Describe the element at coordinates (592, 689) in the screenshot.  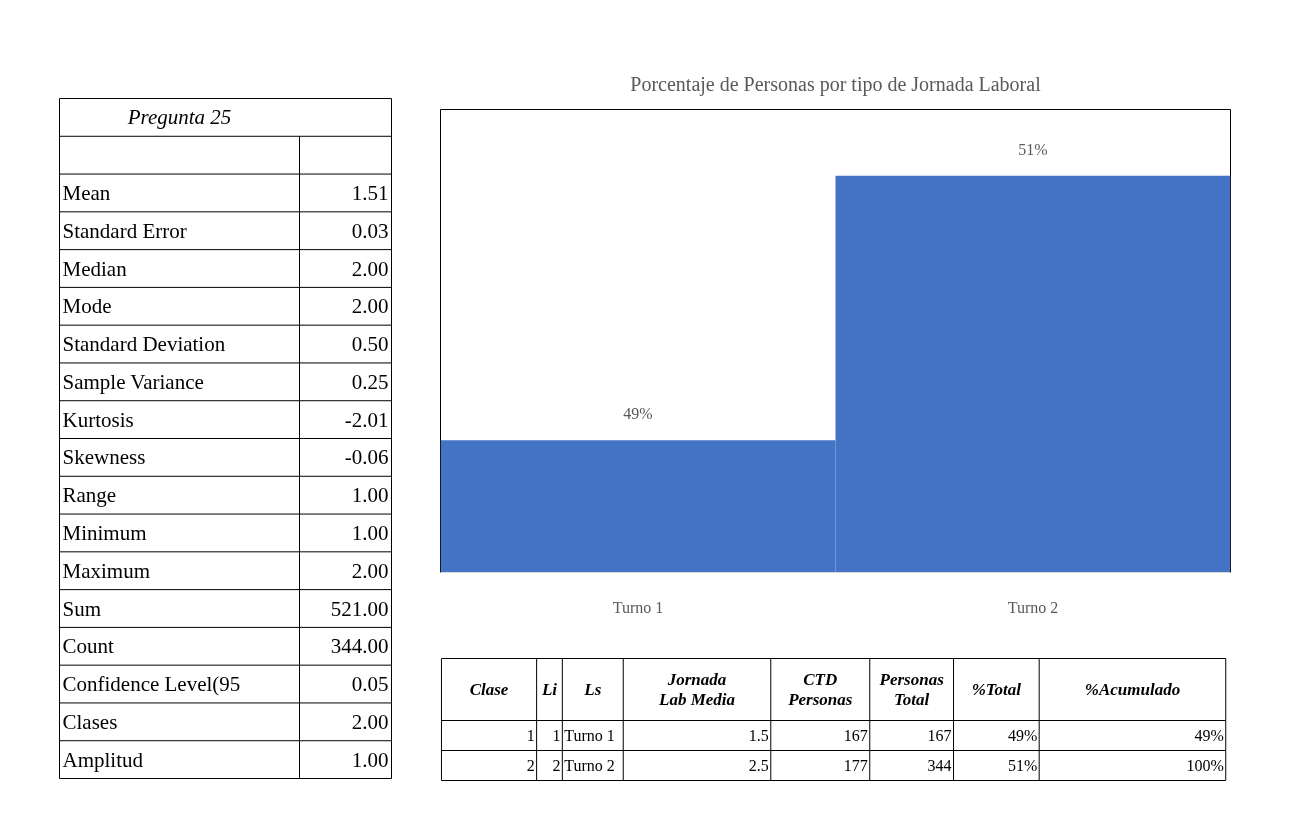
I see `text: Ls` at that location.